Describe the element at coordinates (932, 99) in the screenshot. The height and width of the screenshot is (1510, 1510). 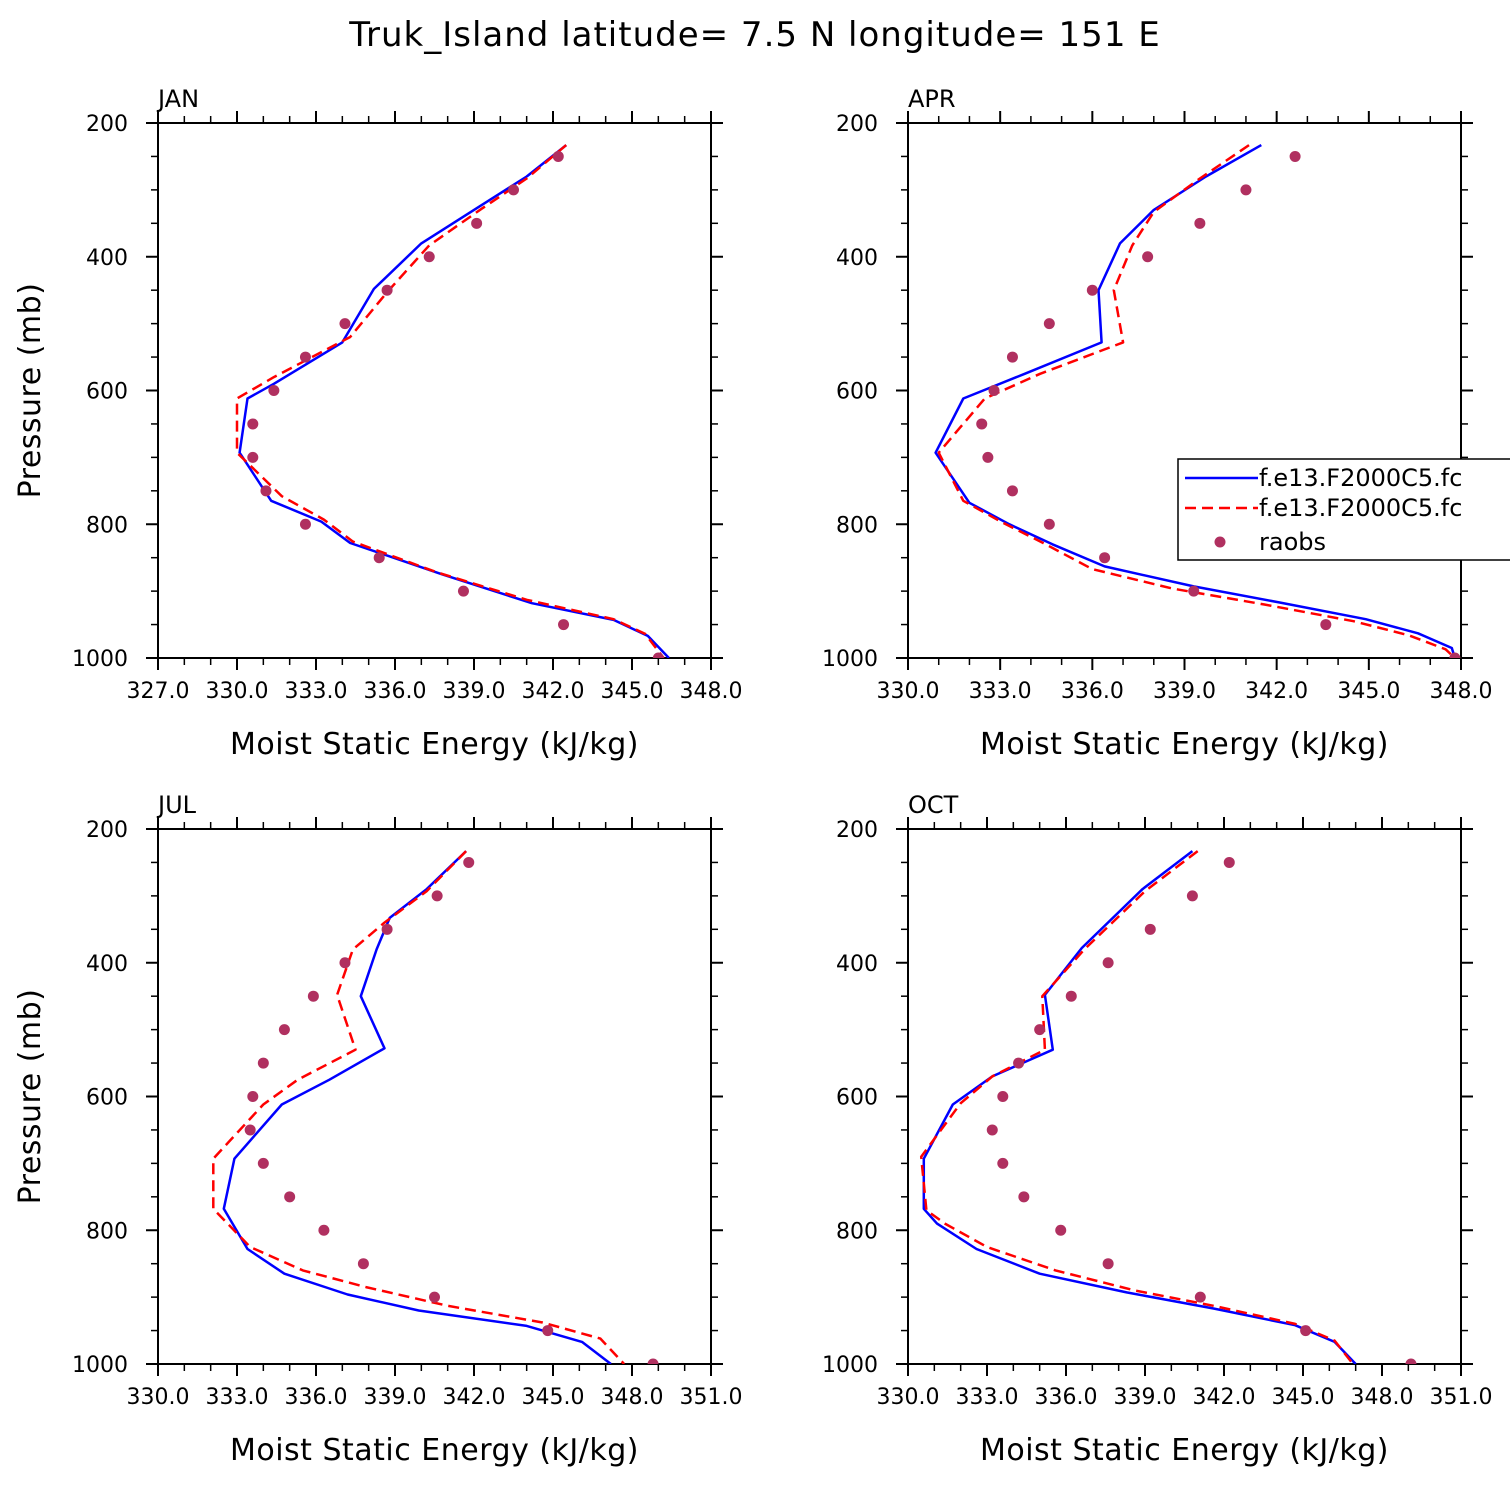
I see `panel-label: APR` at that location.